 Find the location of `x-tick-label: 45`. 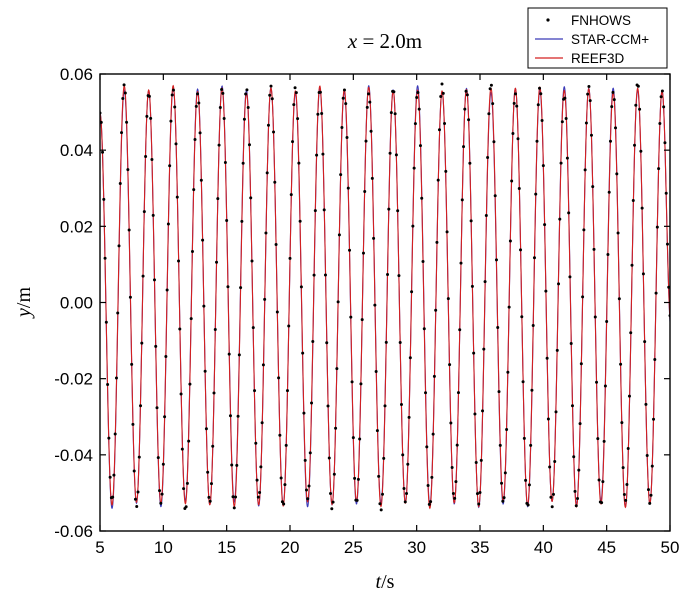

x-tick-label: 45 is located at coordinates (606, 547).